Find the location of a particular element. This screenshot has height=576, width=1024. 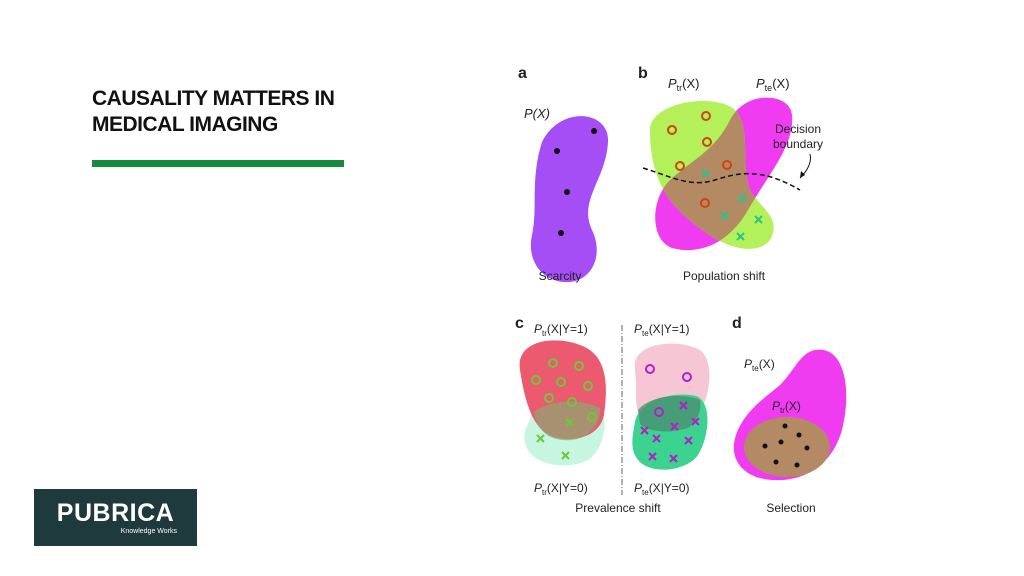

logo-tagline: Knowledge Works is located at coordinates (148, 531).